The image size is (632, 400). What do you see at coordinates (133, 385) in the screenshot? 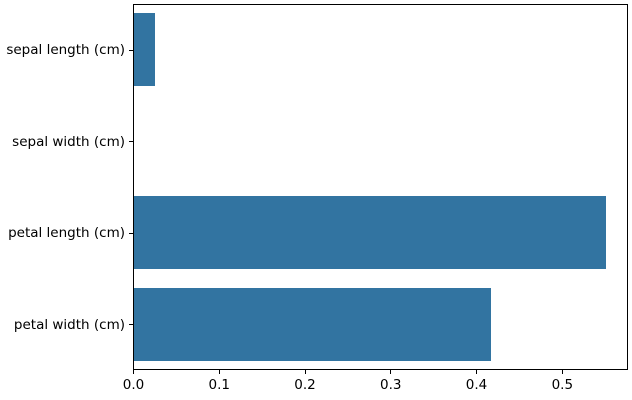
I see `x-tick-label-0-0: 0.0` at bounding box center [133, 385].